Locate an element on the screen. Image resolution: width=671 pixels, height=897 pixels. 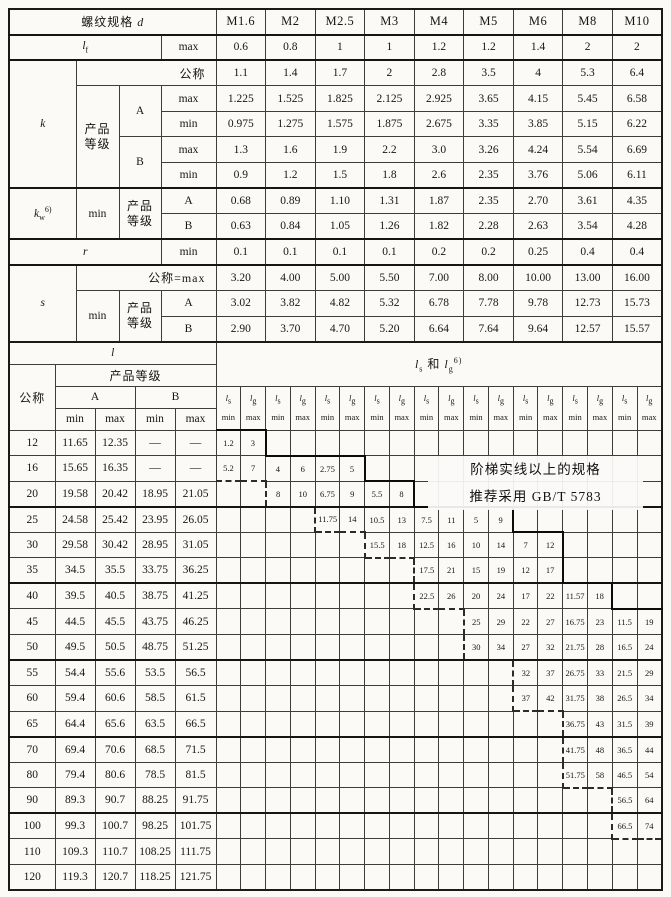
value-cell: 3.61 is located at coordinates (587, 201).